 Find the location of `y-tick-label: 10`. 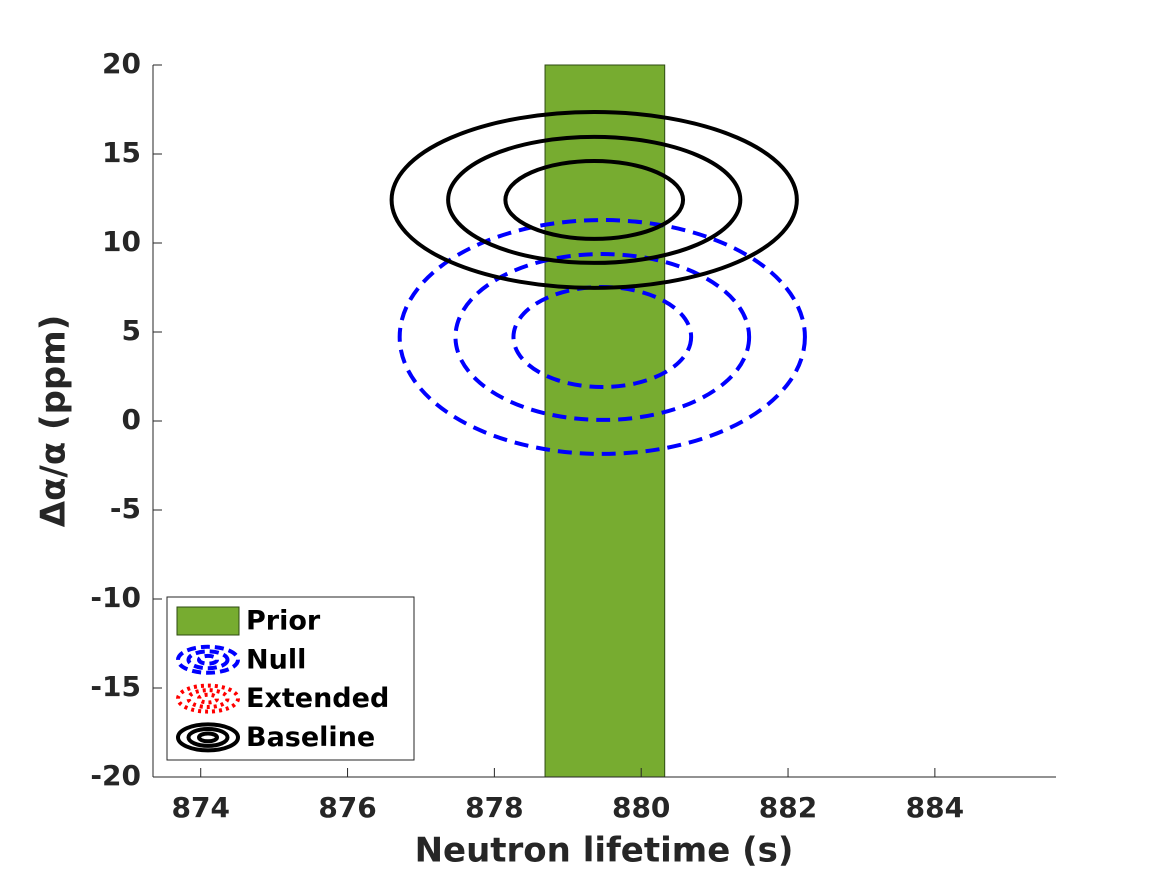

y-tick-label: 10 is located at coordinates (121, 241).